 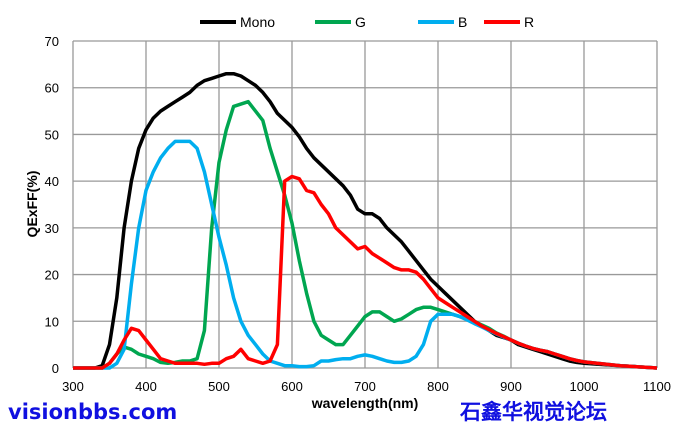 What do you see at coordinates (52, 228) in the screenshot?
I see `y-tick-label: 30` at bounding box center [52, 228].